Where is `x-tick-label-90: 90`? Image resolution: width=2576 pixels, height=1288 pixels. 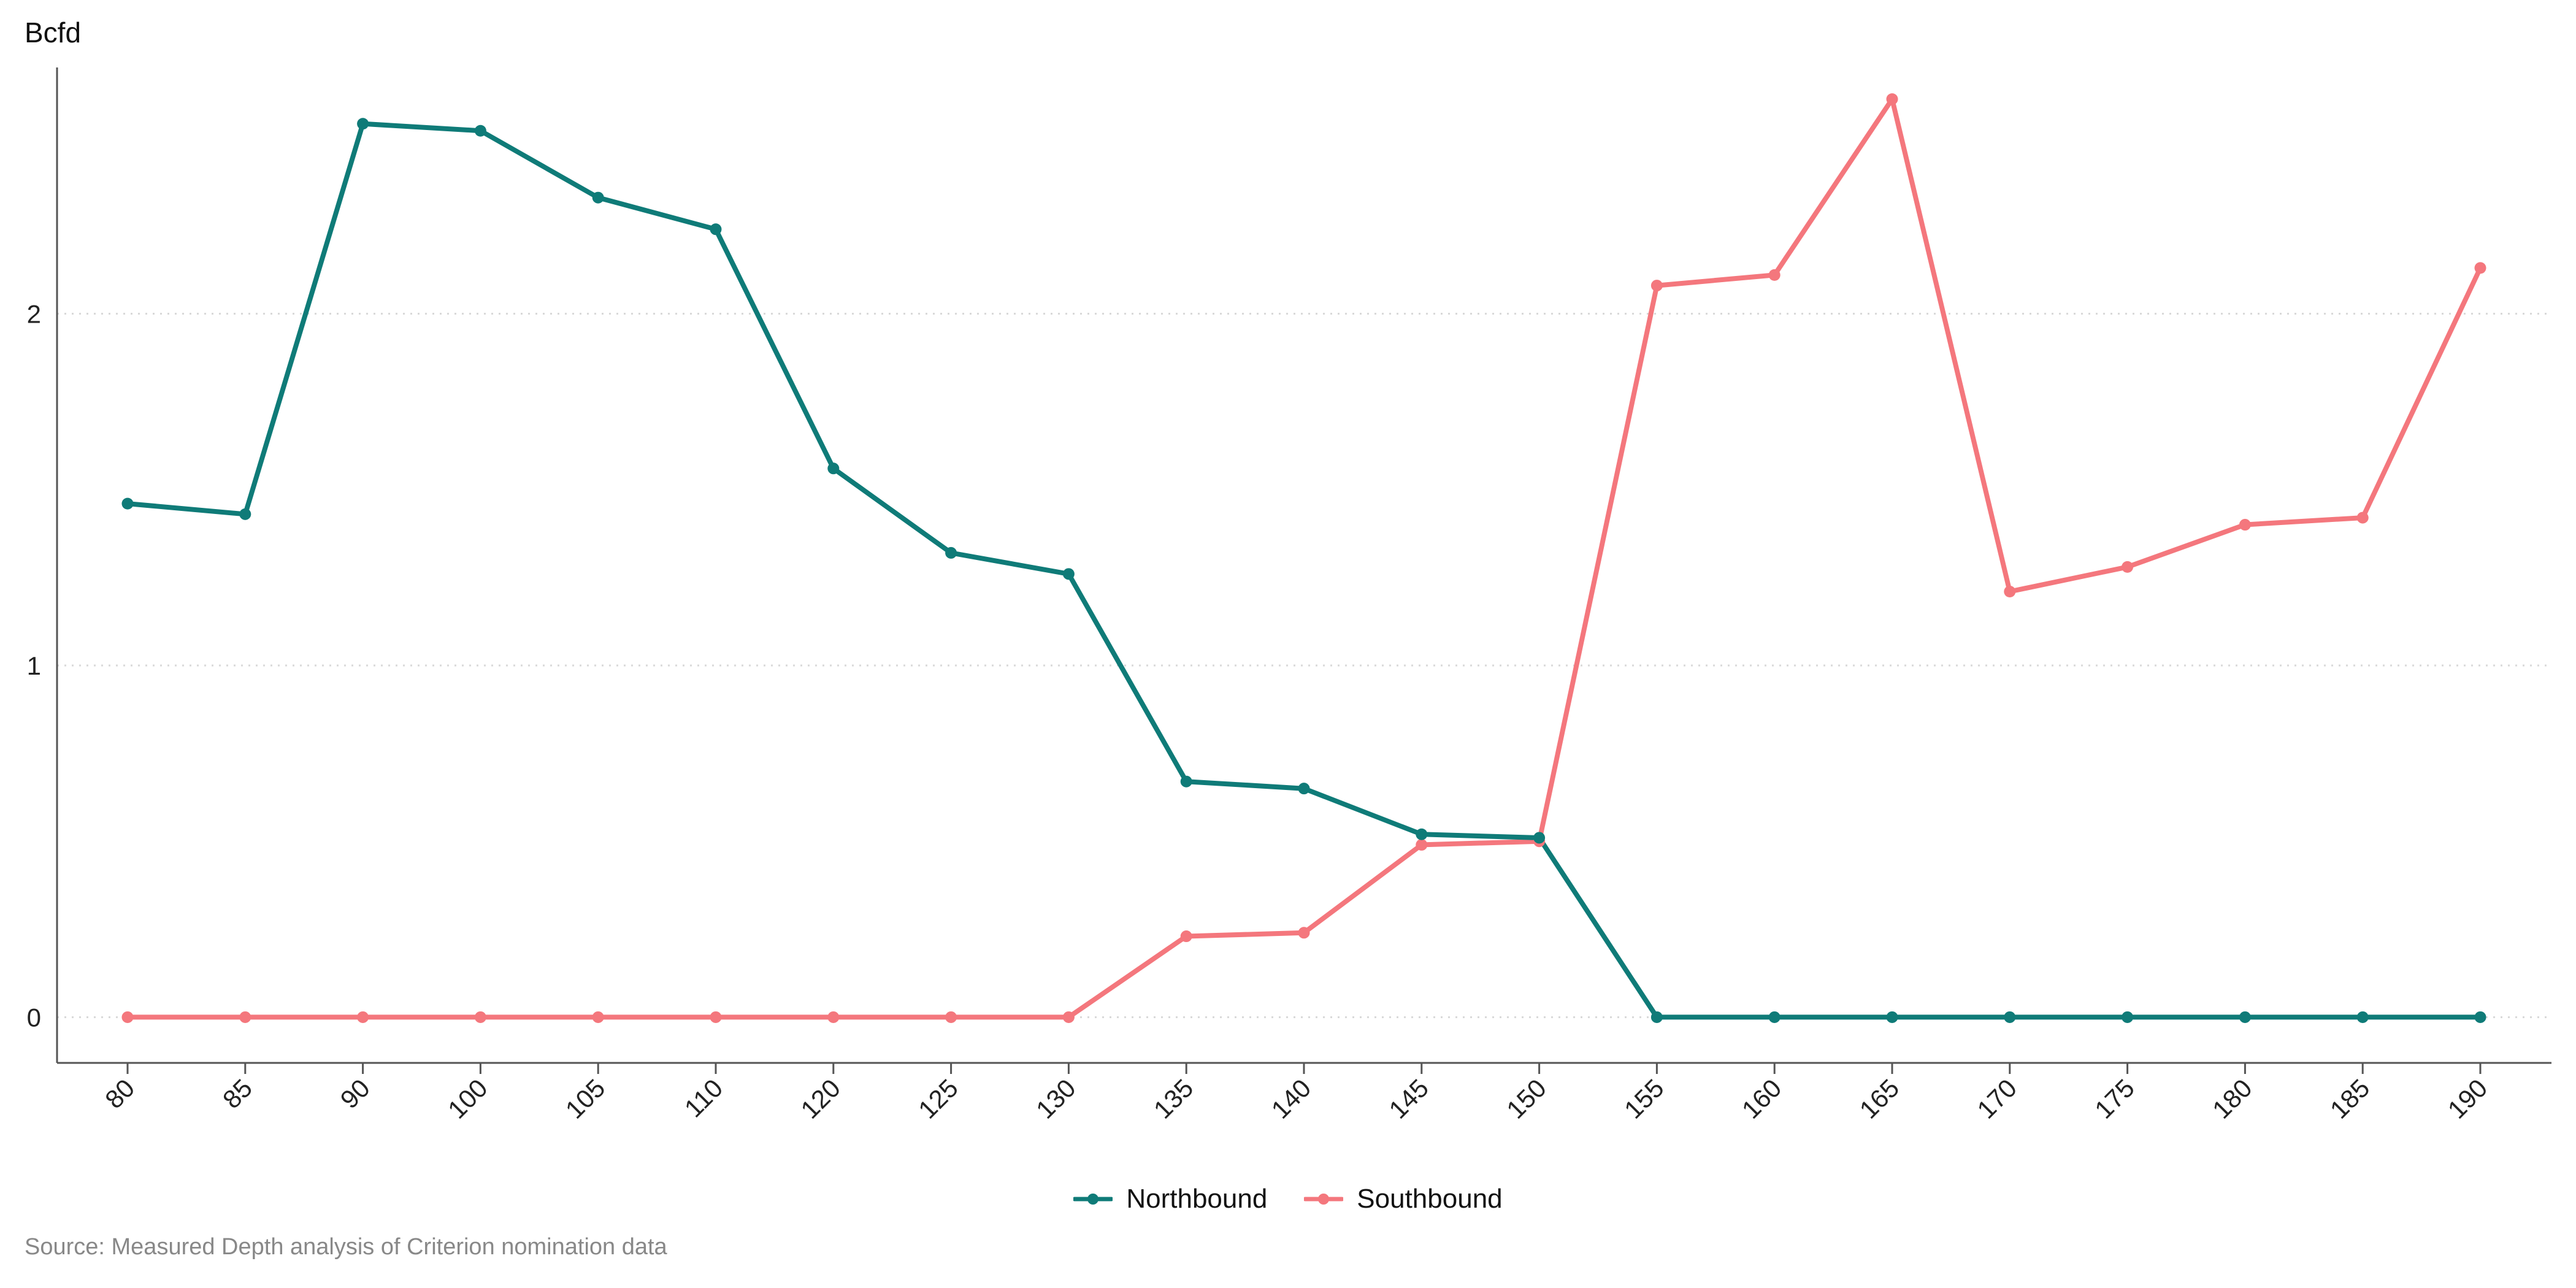
x-tick-label-90: 90 is located at coordinates (355, 1093).